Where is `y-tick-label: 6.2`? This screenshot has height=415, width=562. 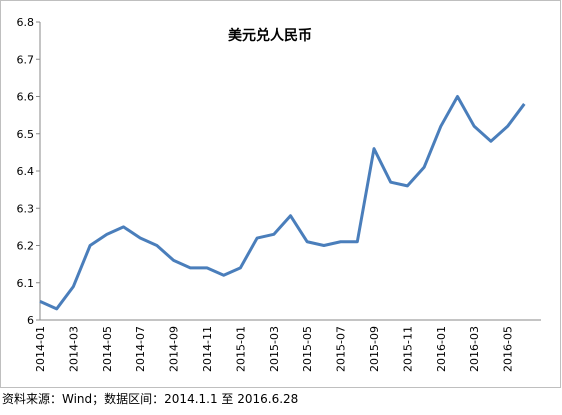
y-tick-label: 6.2 is located at coordinates (26, 246).